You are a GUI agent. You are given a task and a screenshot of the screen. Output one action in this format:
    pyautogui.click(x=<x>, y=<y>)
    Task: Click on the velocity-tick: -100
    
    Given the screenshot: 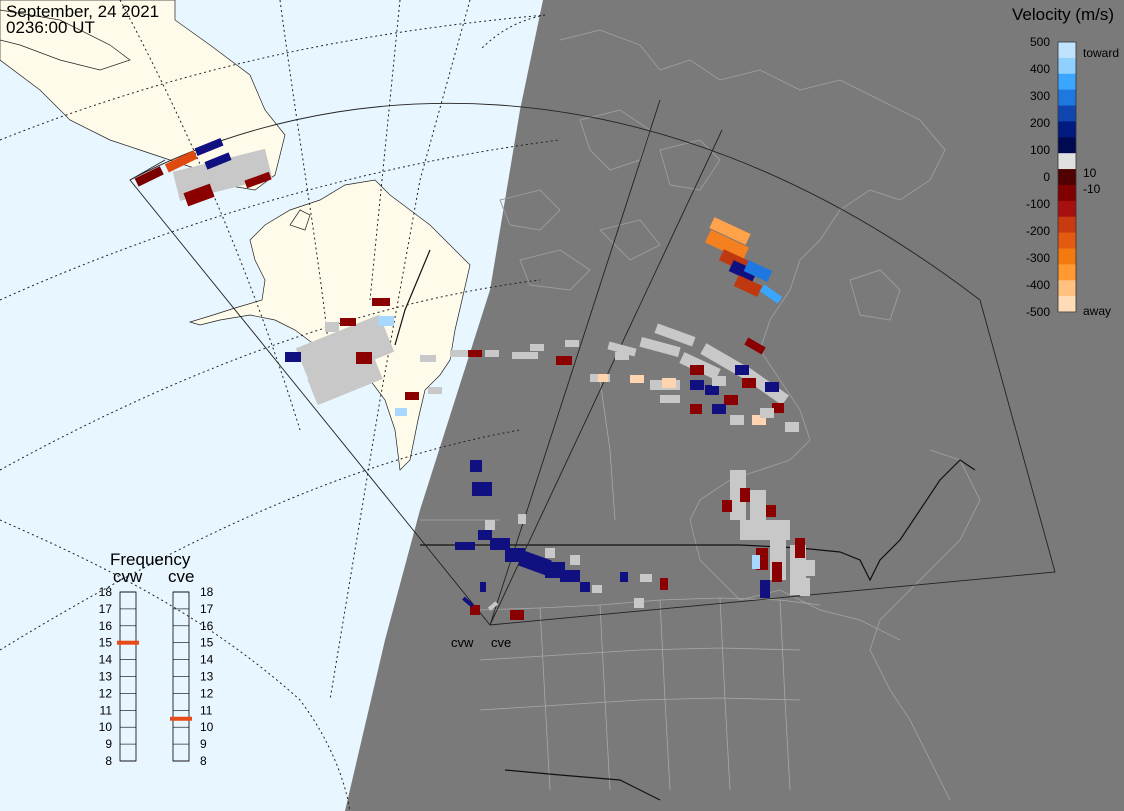 What is the action you would take?
    pyautogui.click(x=1038, y=204)
    